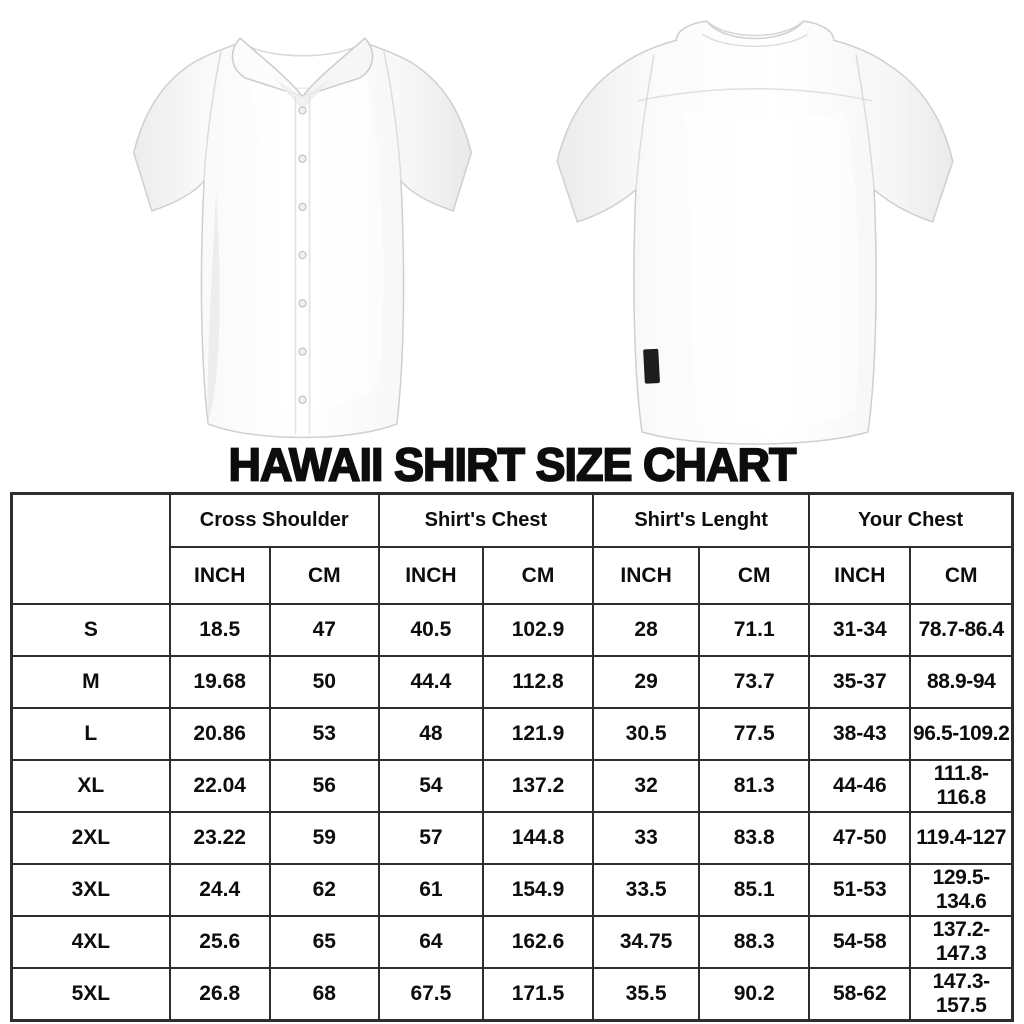  I want to click on value-cell: 121.9, so click(538, 734).